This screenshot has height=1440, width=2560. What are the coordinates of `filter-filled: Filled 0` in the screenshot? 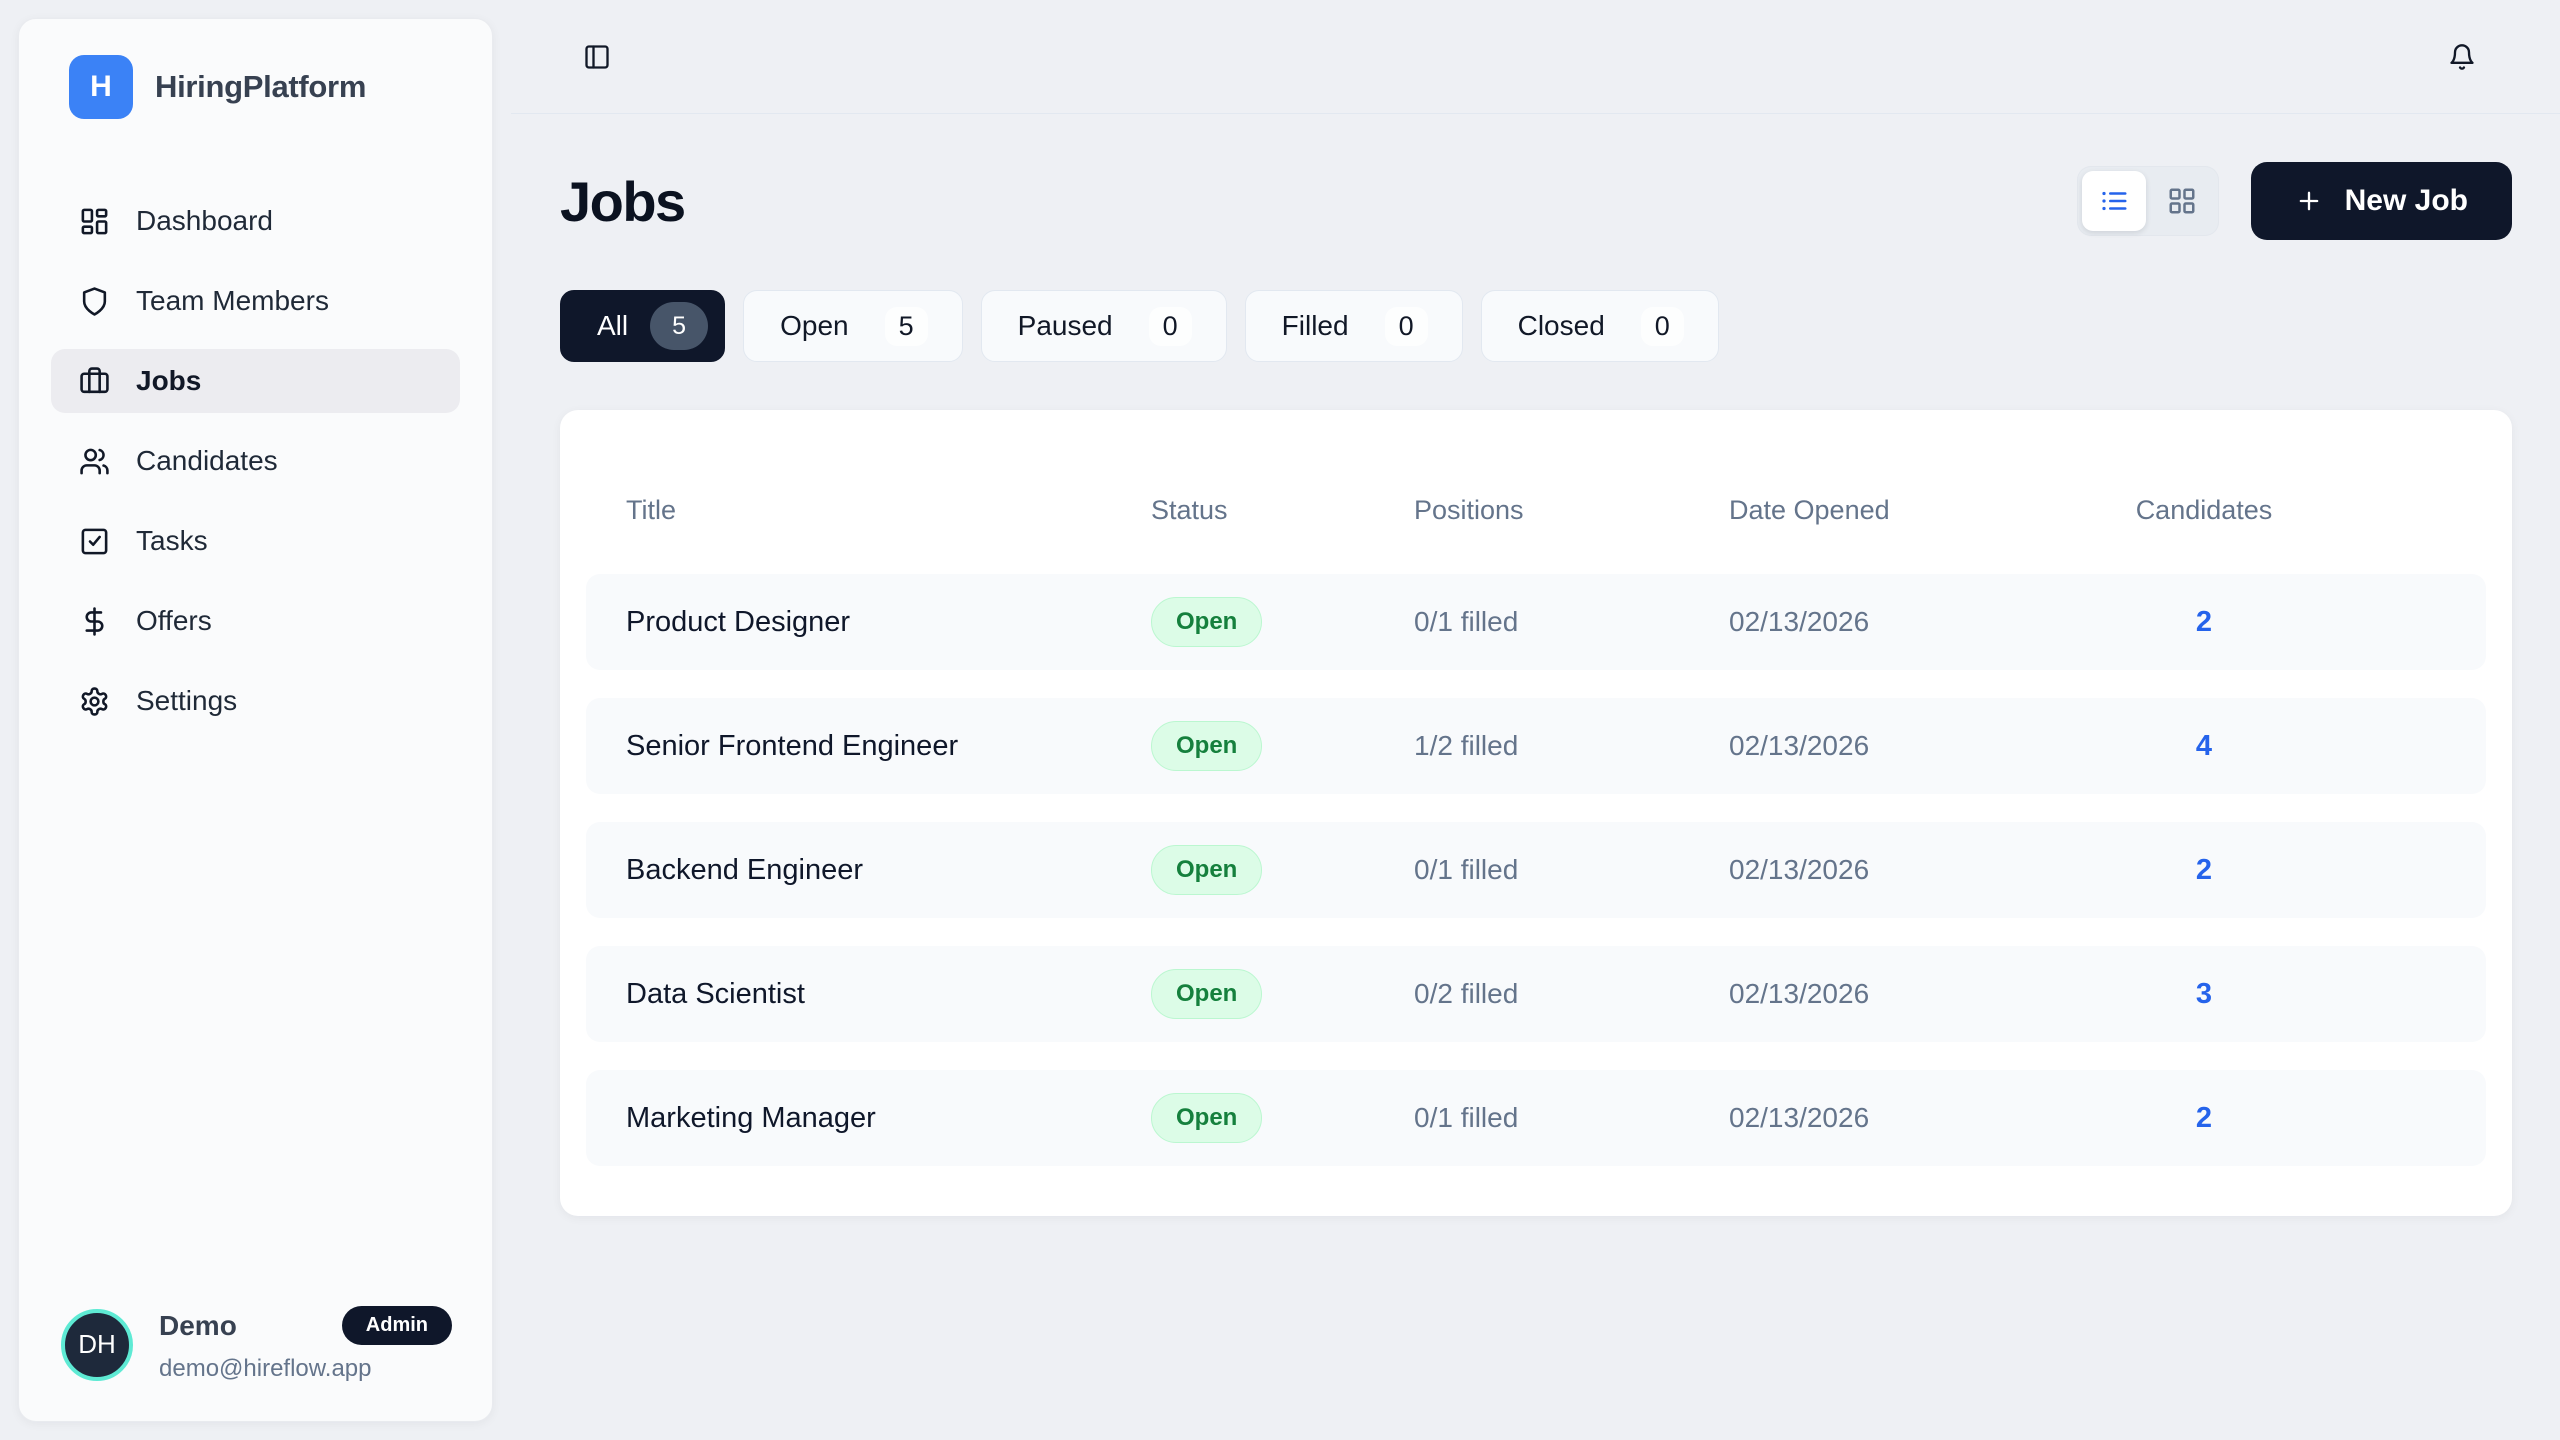 It's located at (1353, 326).